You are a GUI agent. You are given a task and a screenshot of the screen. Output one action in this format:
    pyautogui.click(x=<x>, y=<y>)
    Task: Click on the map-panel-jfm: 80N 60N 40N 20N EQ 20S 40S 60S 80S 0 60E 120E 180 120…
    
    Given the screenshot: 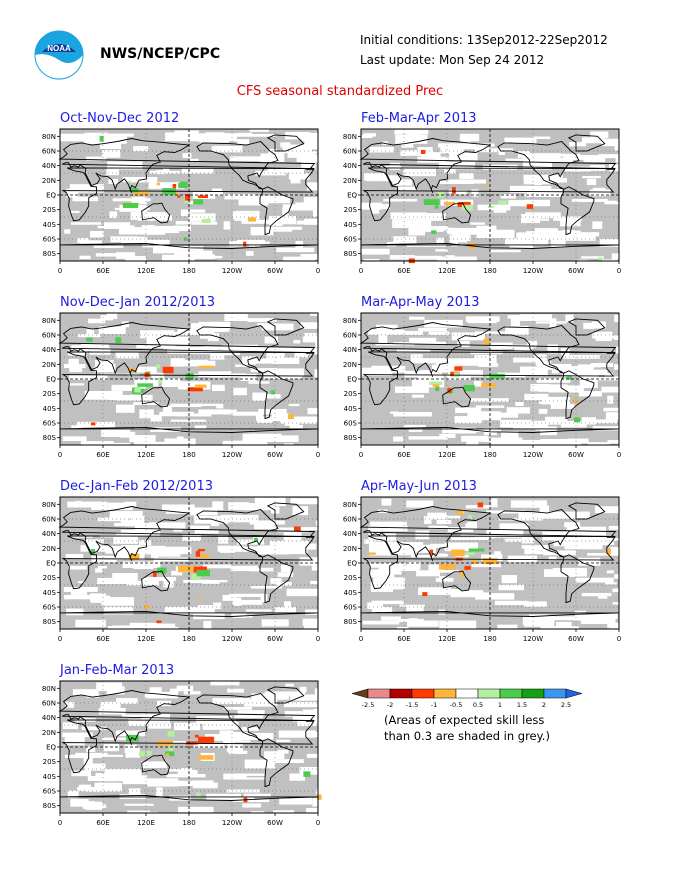 What is the action you would take?
    pyautogui.click(x=182, y=753)
    